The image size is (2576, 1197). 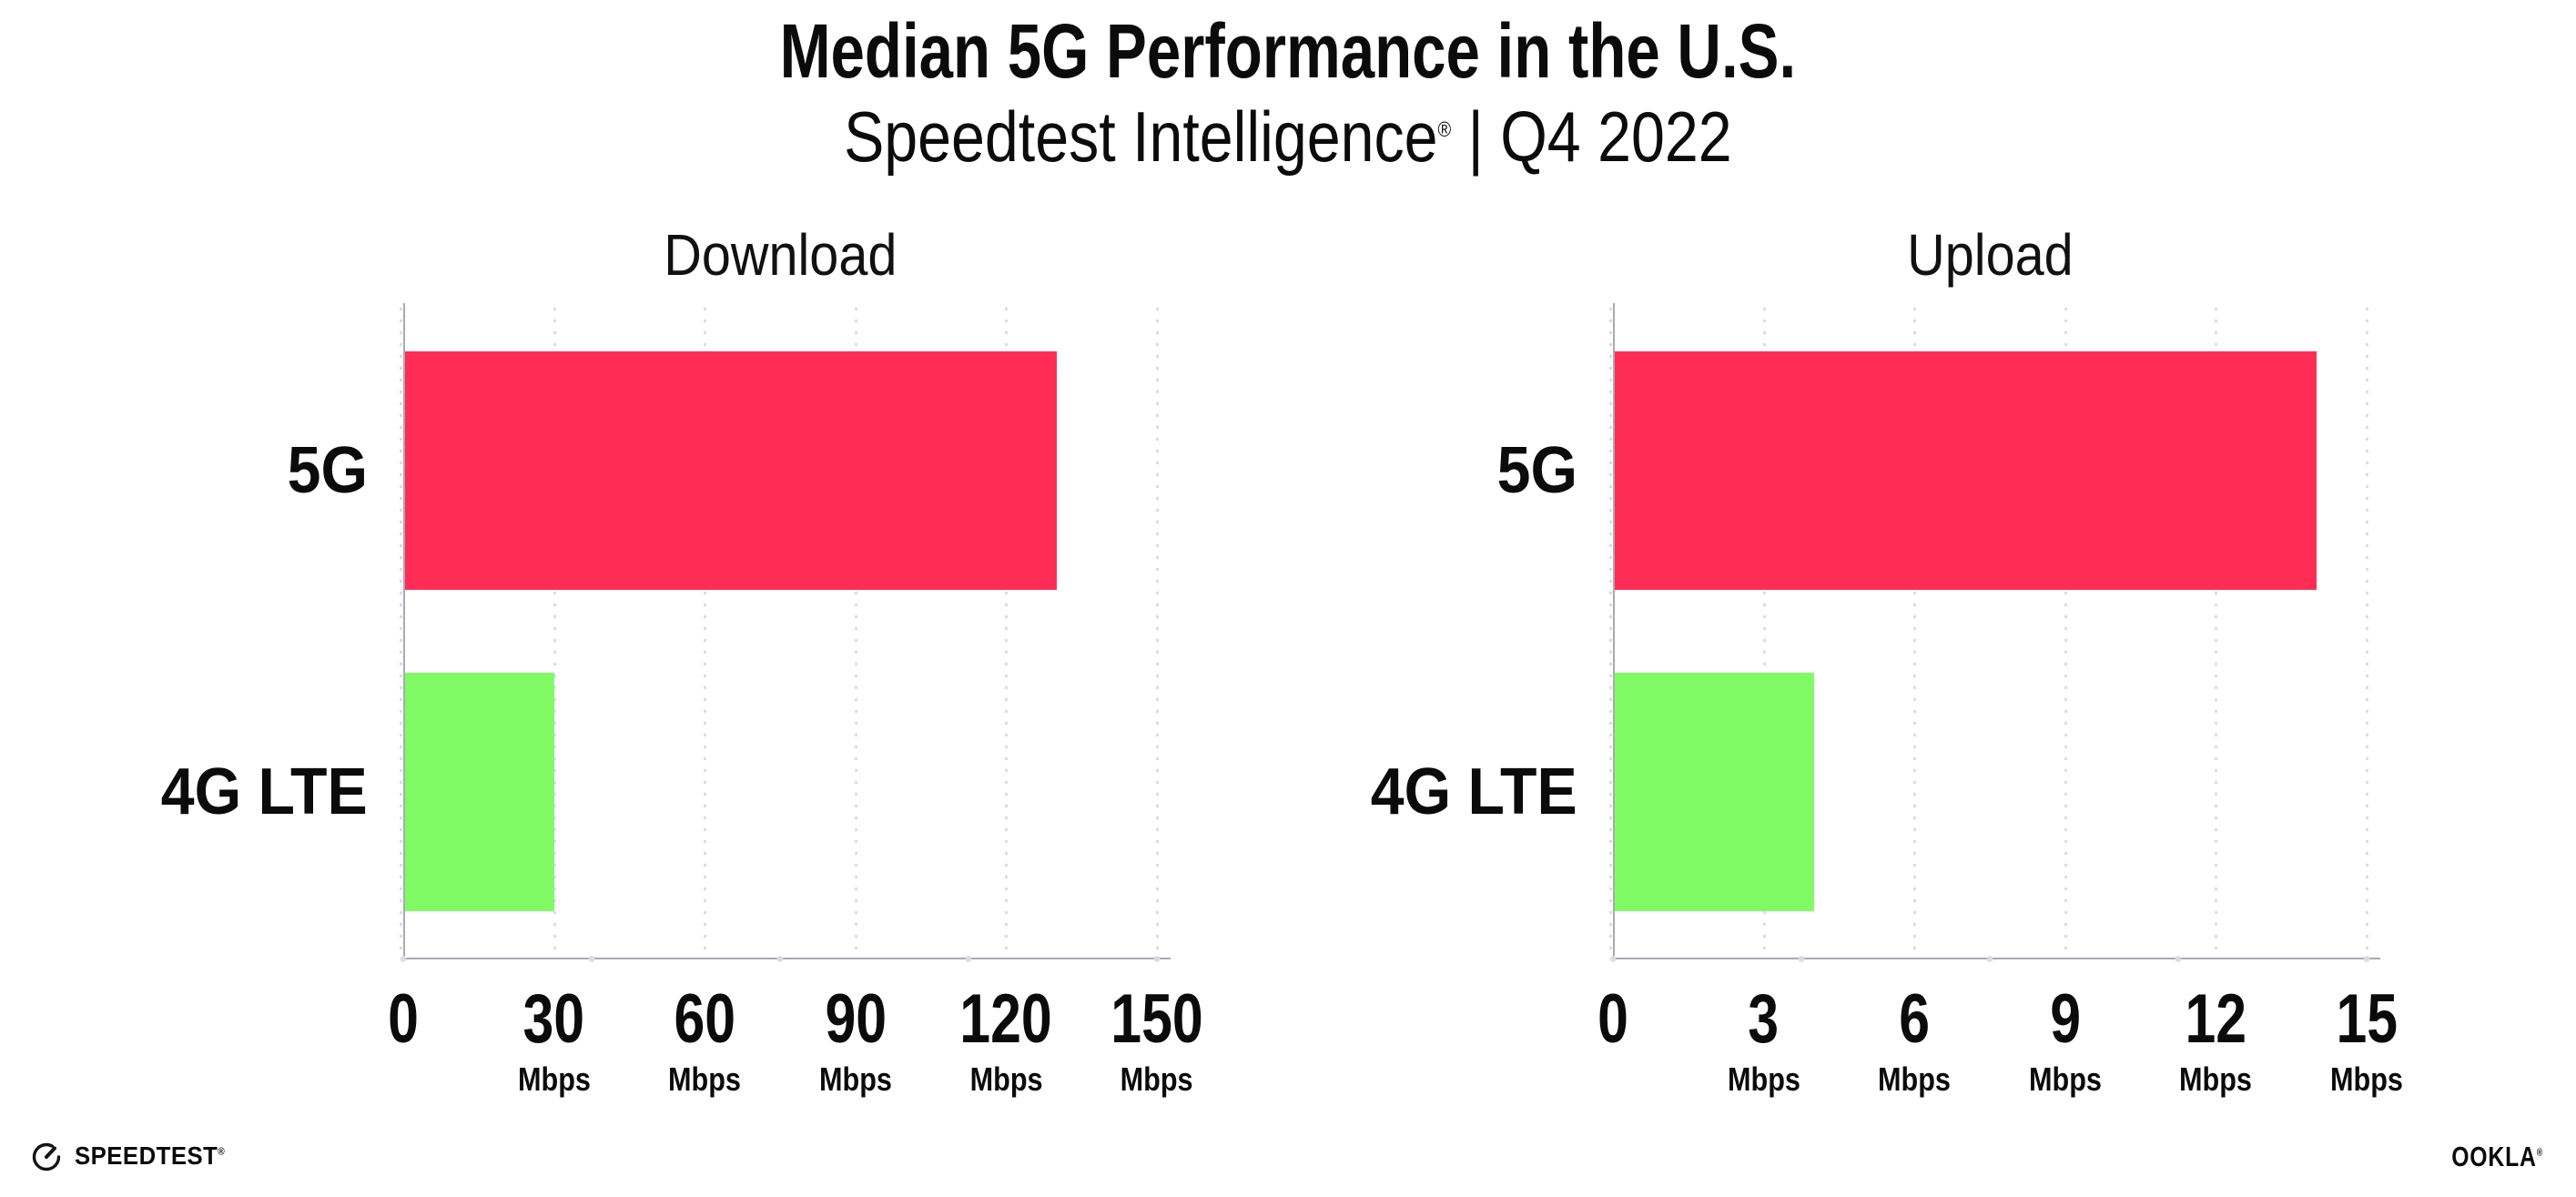 I want to click on speedtest-logo: SPEEDTEST®, so click(x=134, y=1156).